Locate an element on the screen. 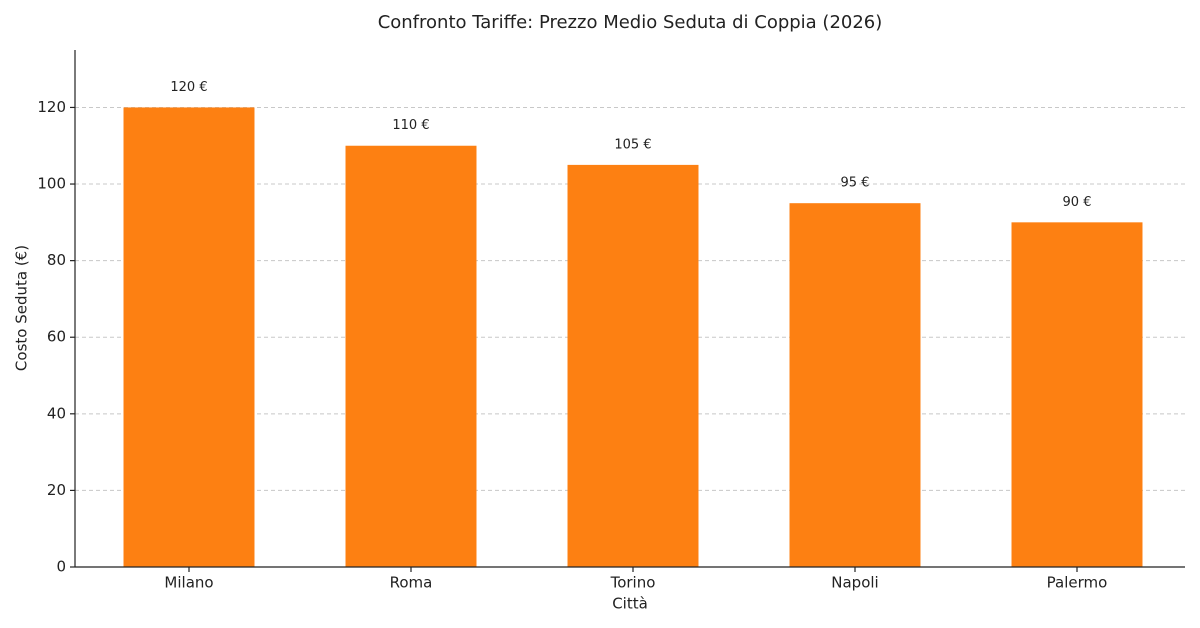  x-tick-label: Roma is located at coordinates (411, 583).